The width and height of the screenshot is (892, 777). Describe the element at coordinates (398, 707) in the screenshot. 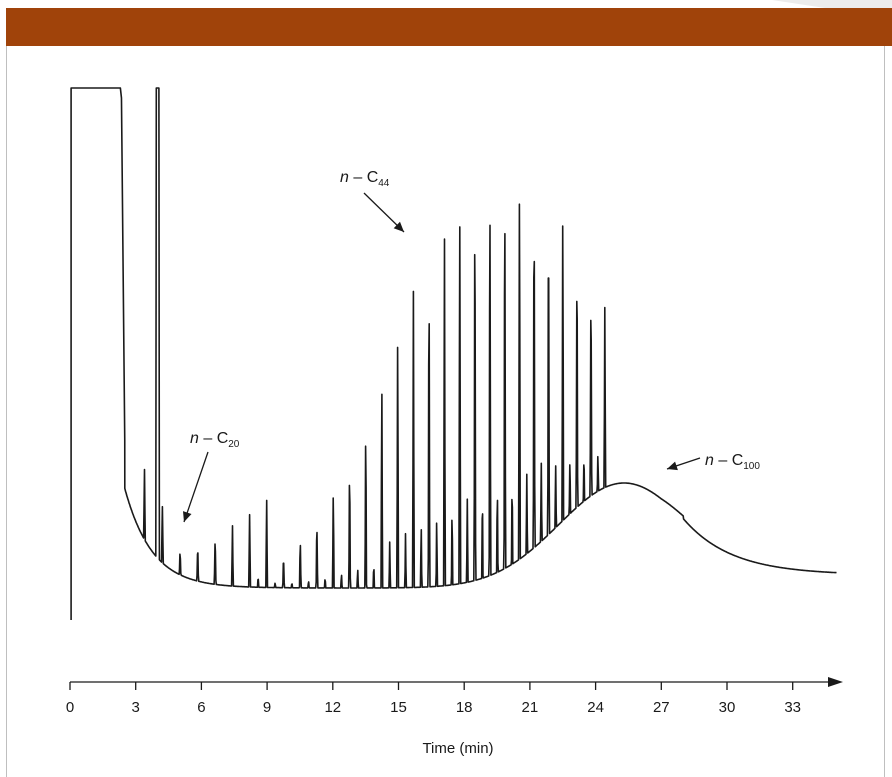

I see `x-tick-label: 15` at that location.